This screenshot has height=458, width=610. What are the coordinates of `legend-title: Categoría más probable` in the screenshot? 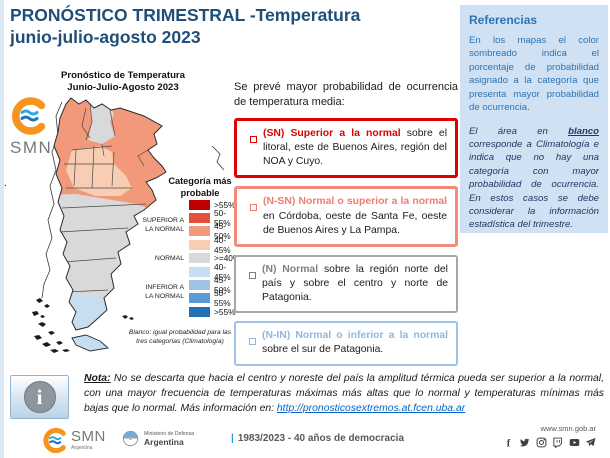 It's located at (200, 187).